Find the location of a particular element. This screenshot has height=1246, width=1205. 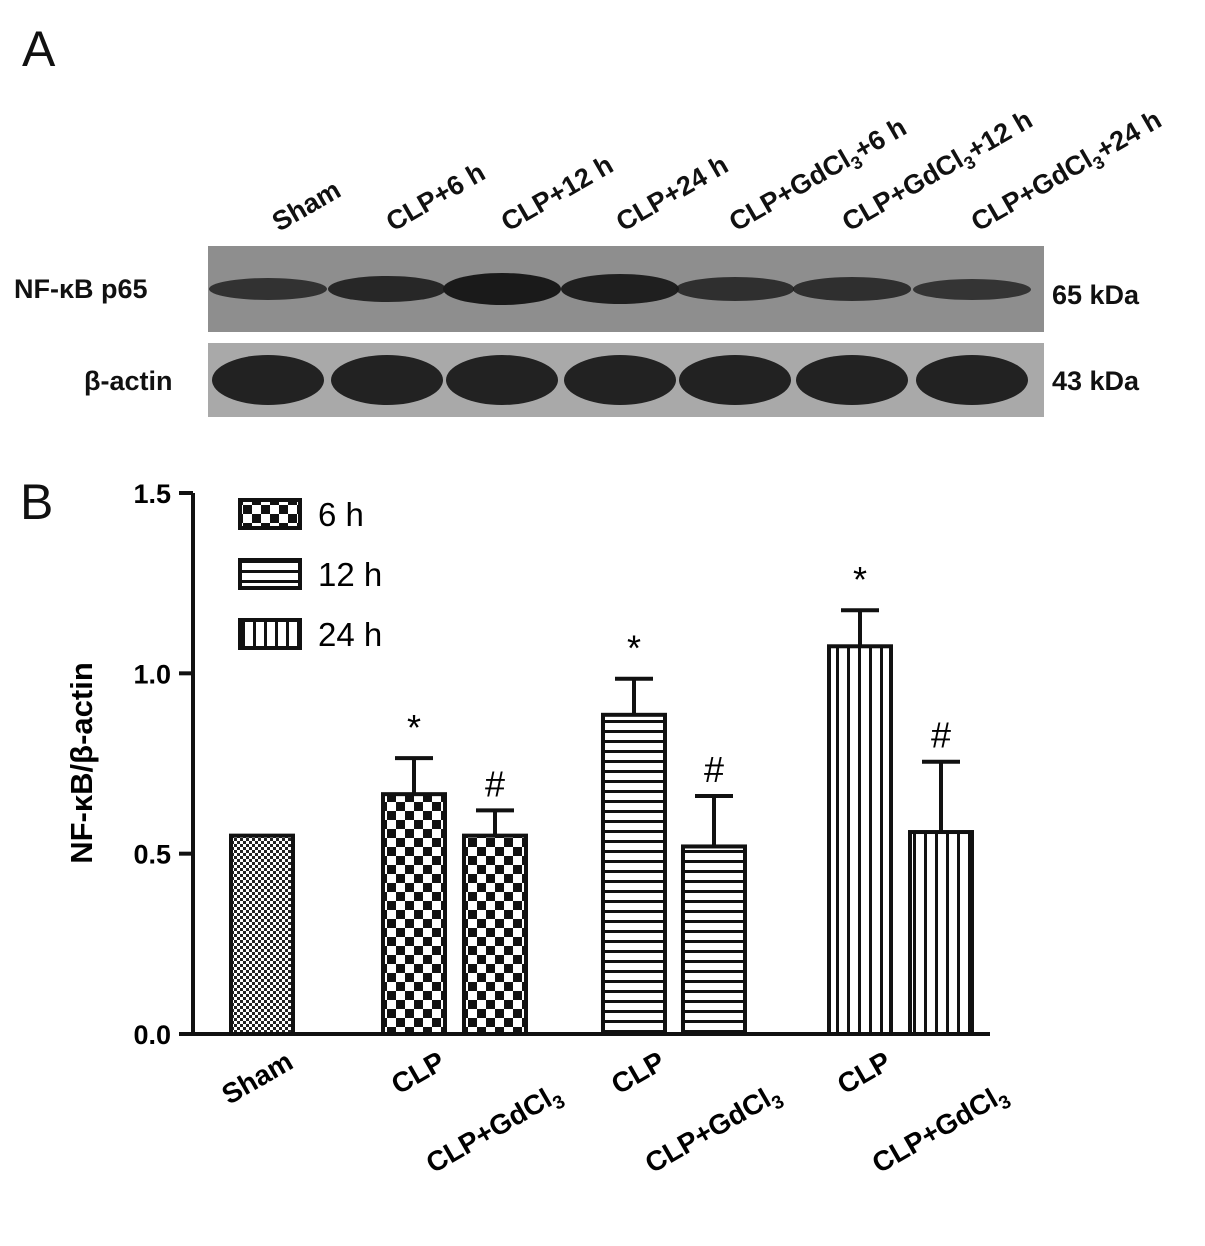

panel-b-letter: B is located at coordinates (37, 502).